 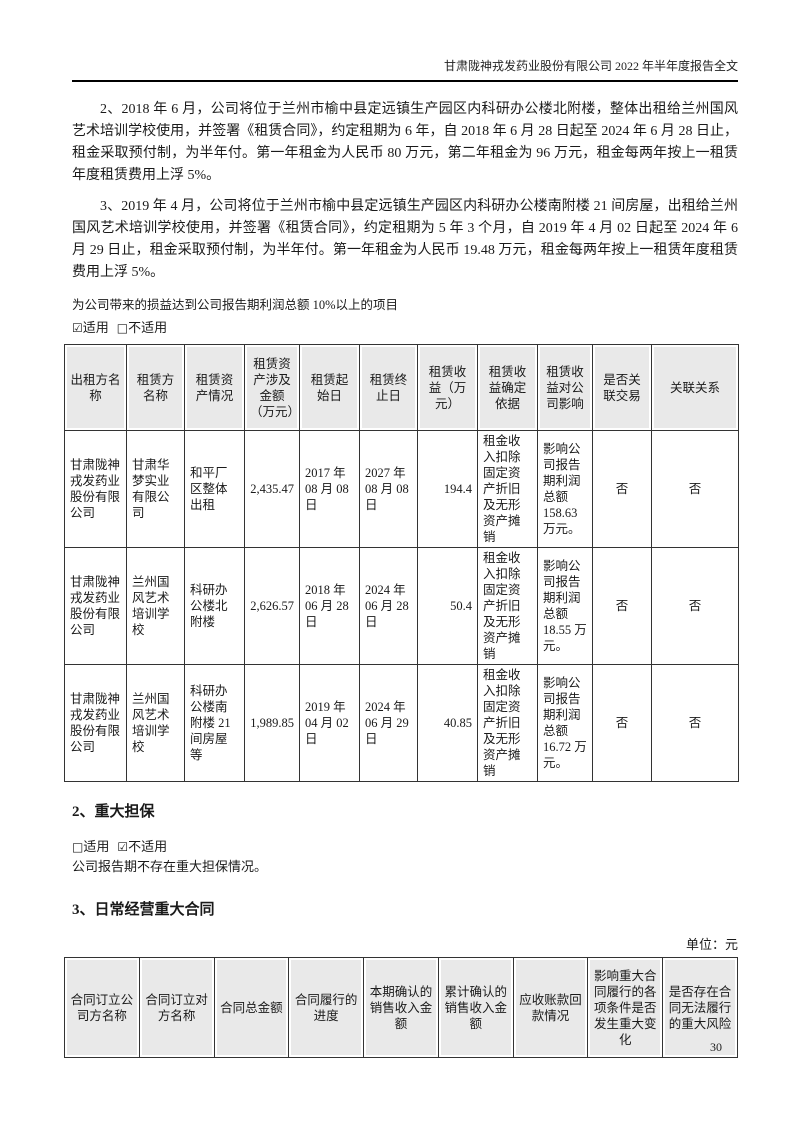 I want to click on cell-start-date: 2019 年 04 月 02 日, so click(x=329, y=723).